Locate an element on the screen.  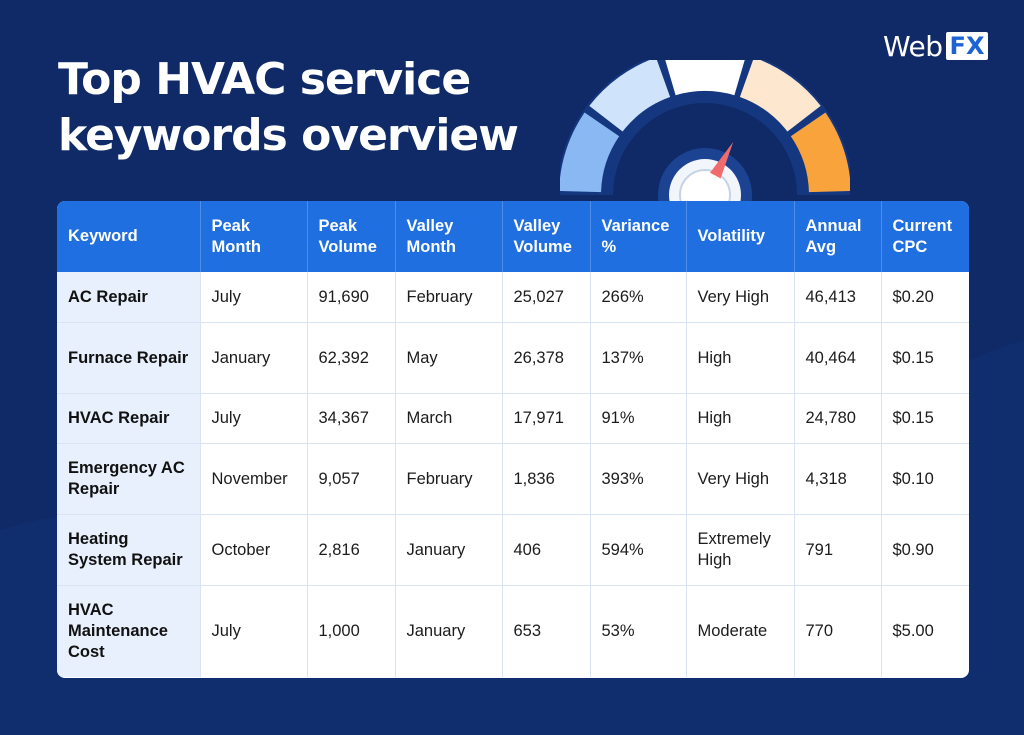
variance-cell: 393% is located at coordinates (638, 479).